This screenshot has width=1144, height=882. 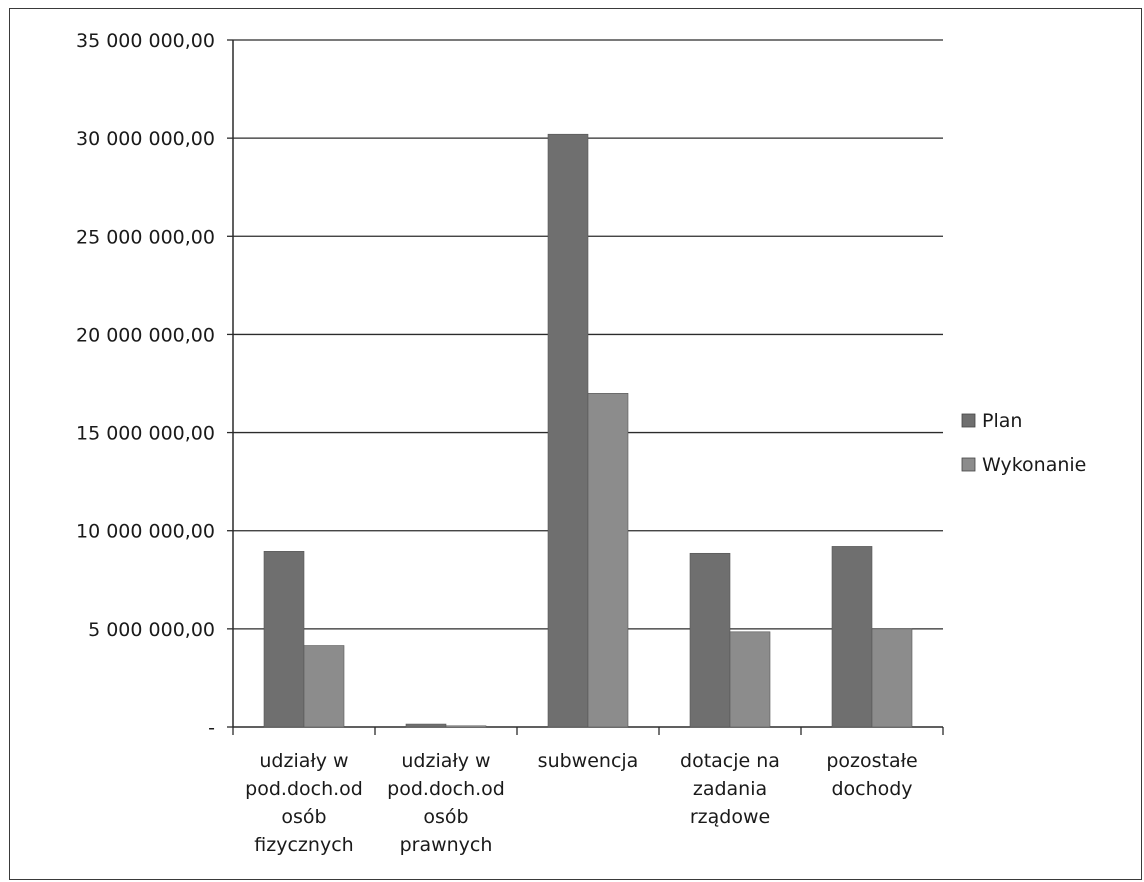 I want to click on y-tick-label: 10 000 000,00, so click(x=145, y=532).